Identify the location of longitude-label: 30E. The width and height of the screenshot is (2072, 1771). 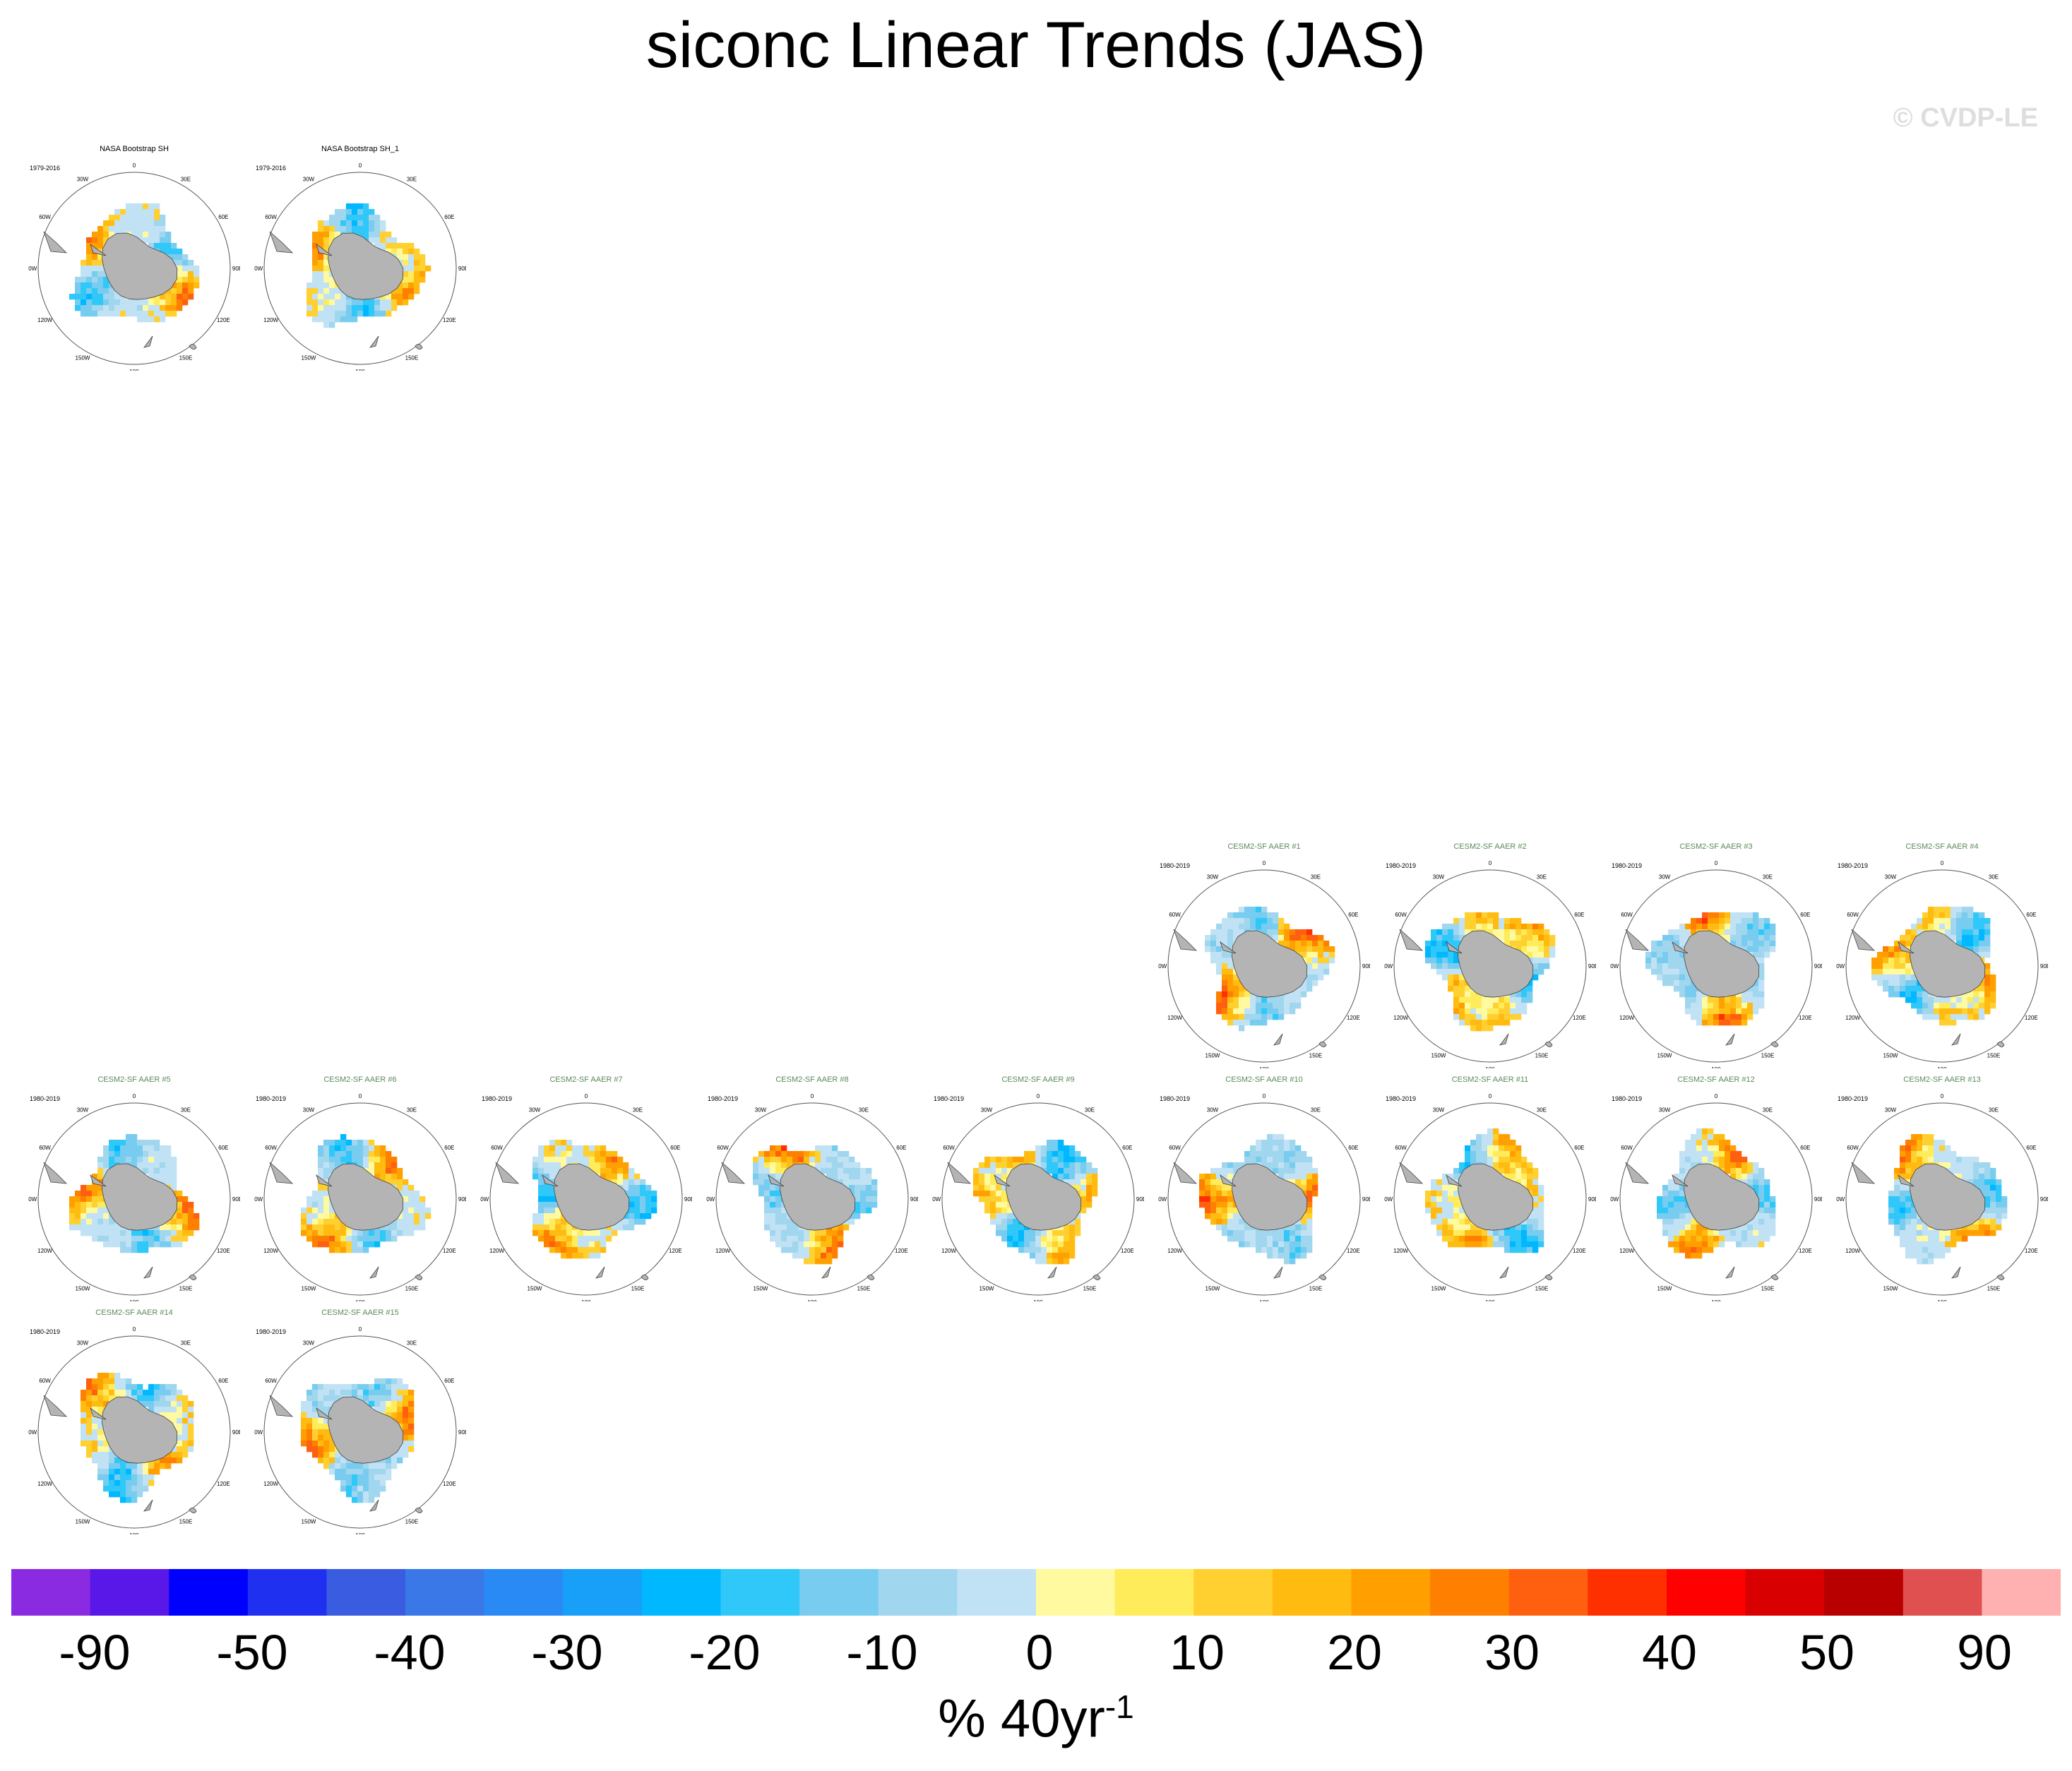
(1542, 1110).